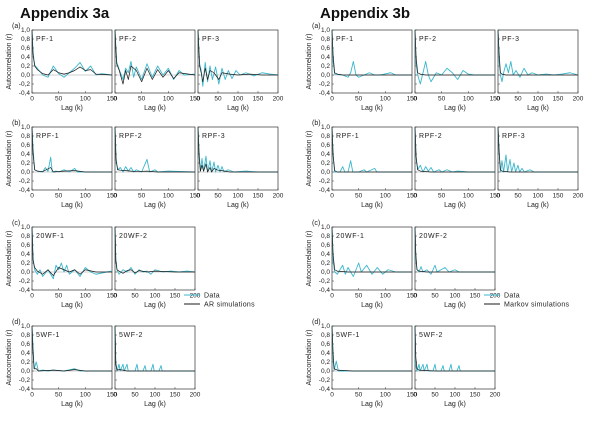  Describe the element at coordinates (348, 335) in the screenshot. I see `panel-name: 5WF-1` at that location.